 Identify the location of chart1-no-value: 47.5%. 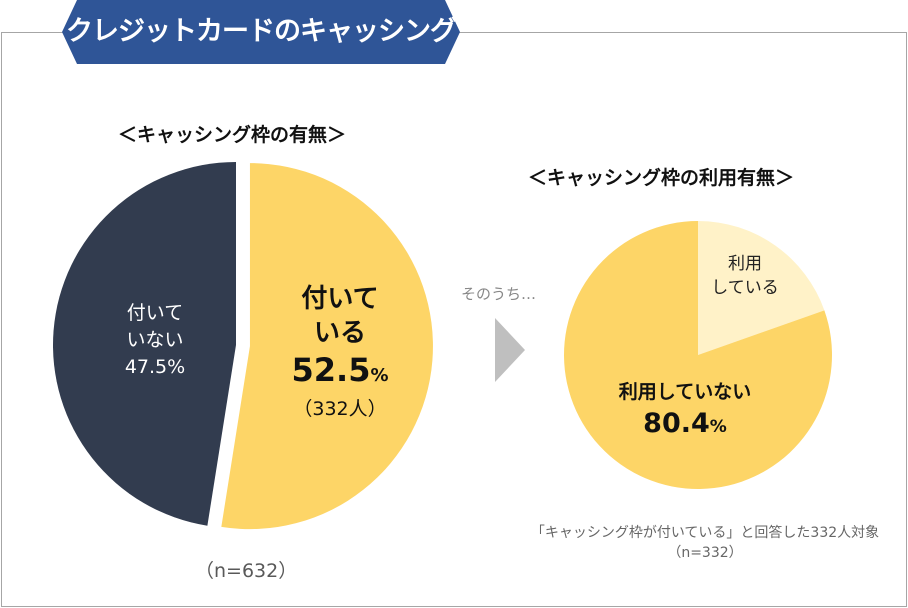
(155, 367).